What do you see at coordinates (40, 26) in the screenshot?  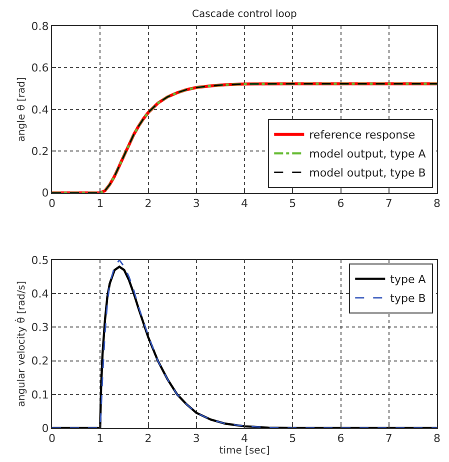 I see `y-tick-label: 0.8` at bounding box center [40, 26].